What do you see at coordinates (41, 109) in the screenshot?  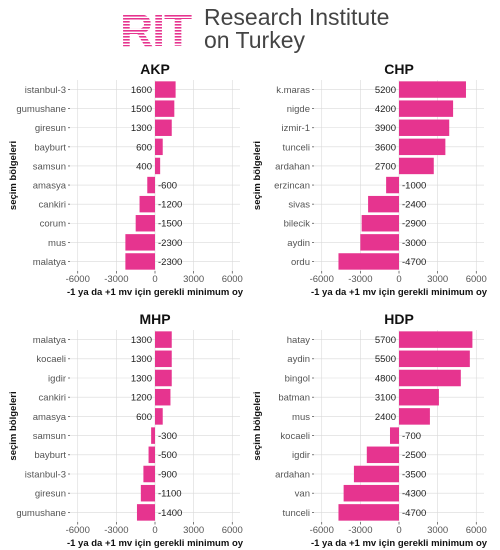 I see `category-label: gumushane` at bounding box center [41, 109].